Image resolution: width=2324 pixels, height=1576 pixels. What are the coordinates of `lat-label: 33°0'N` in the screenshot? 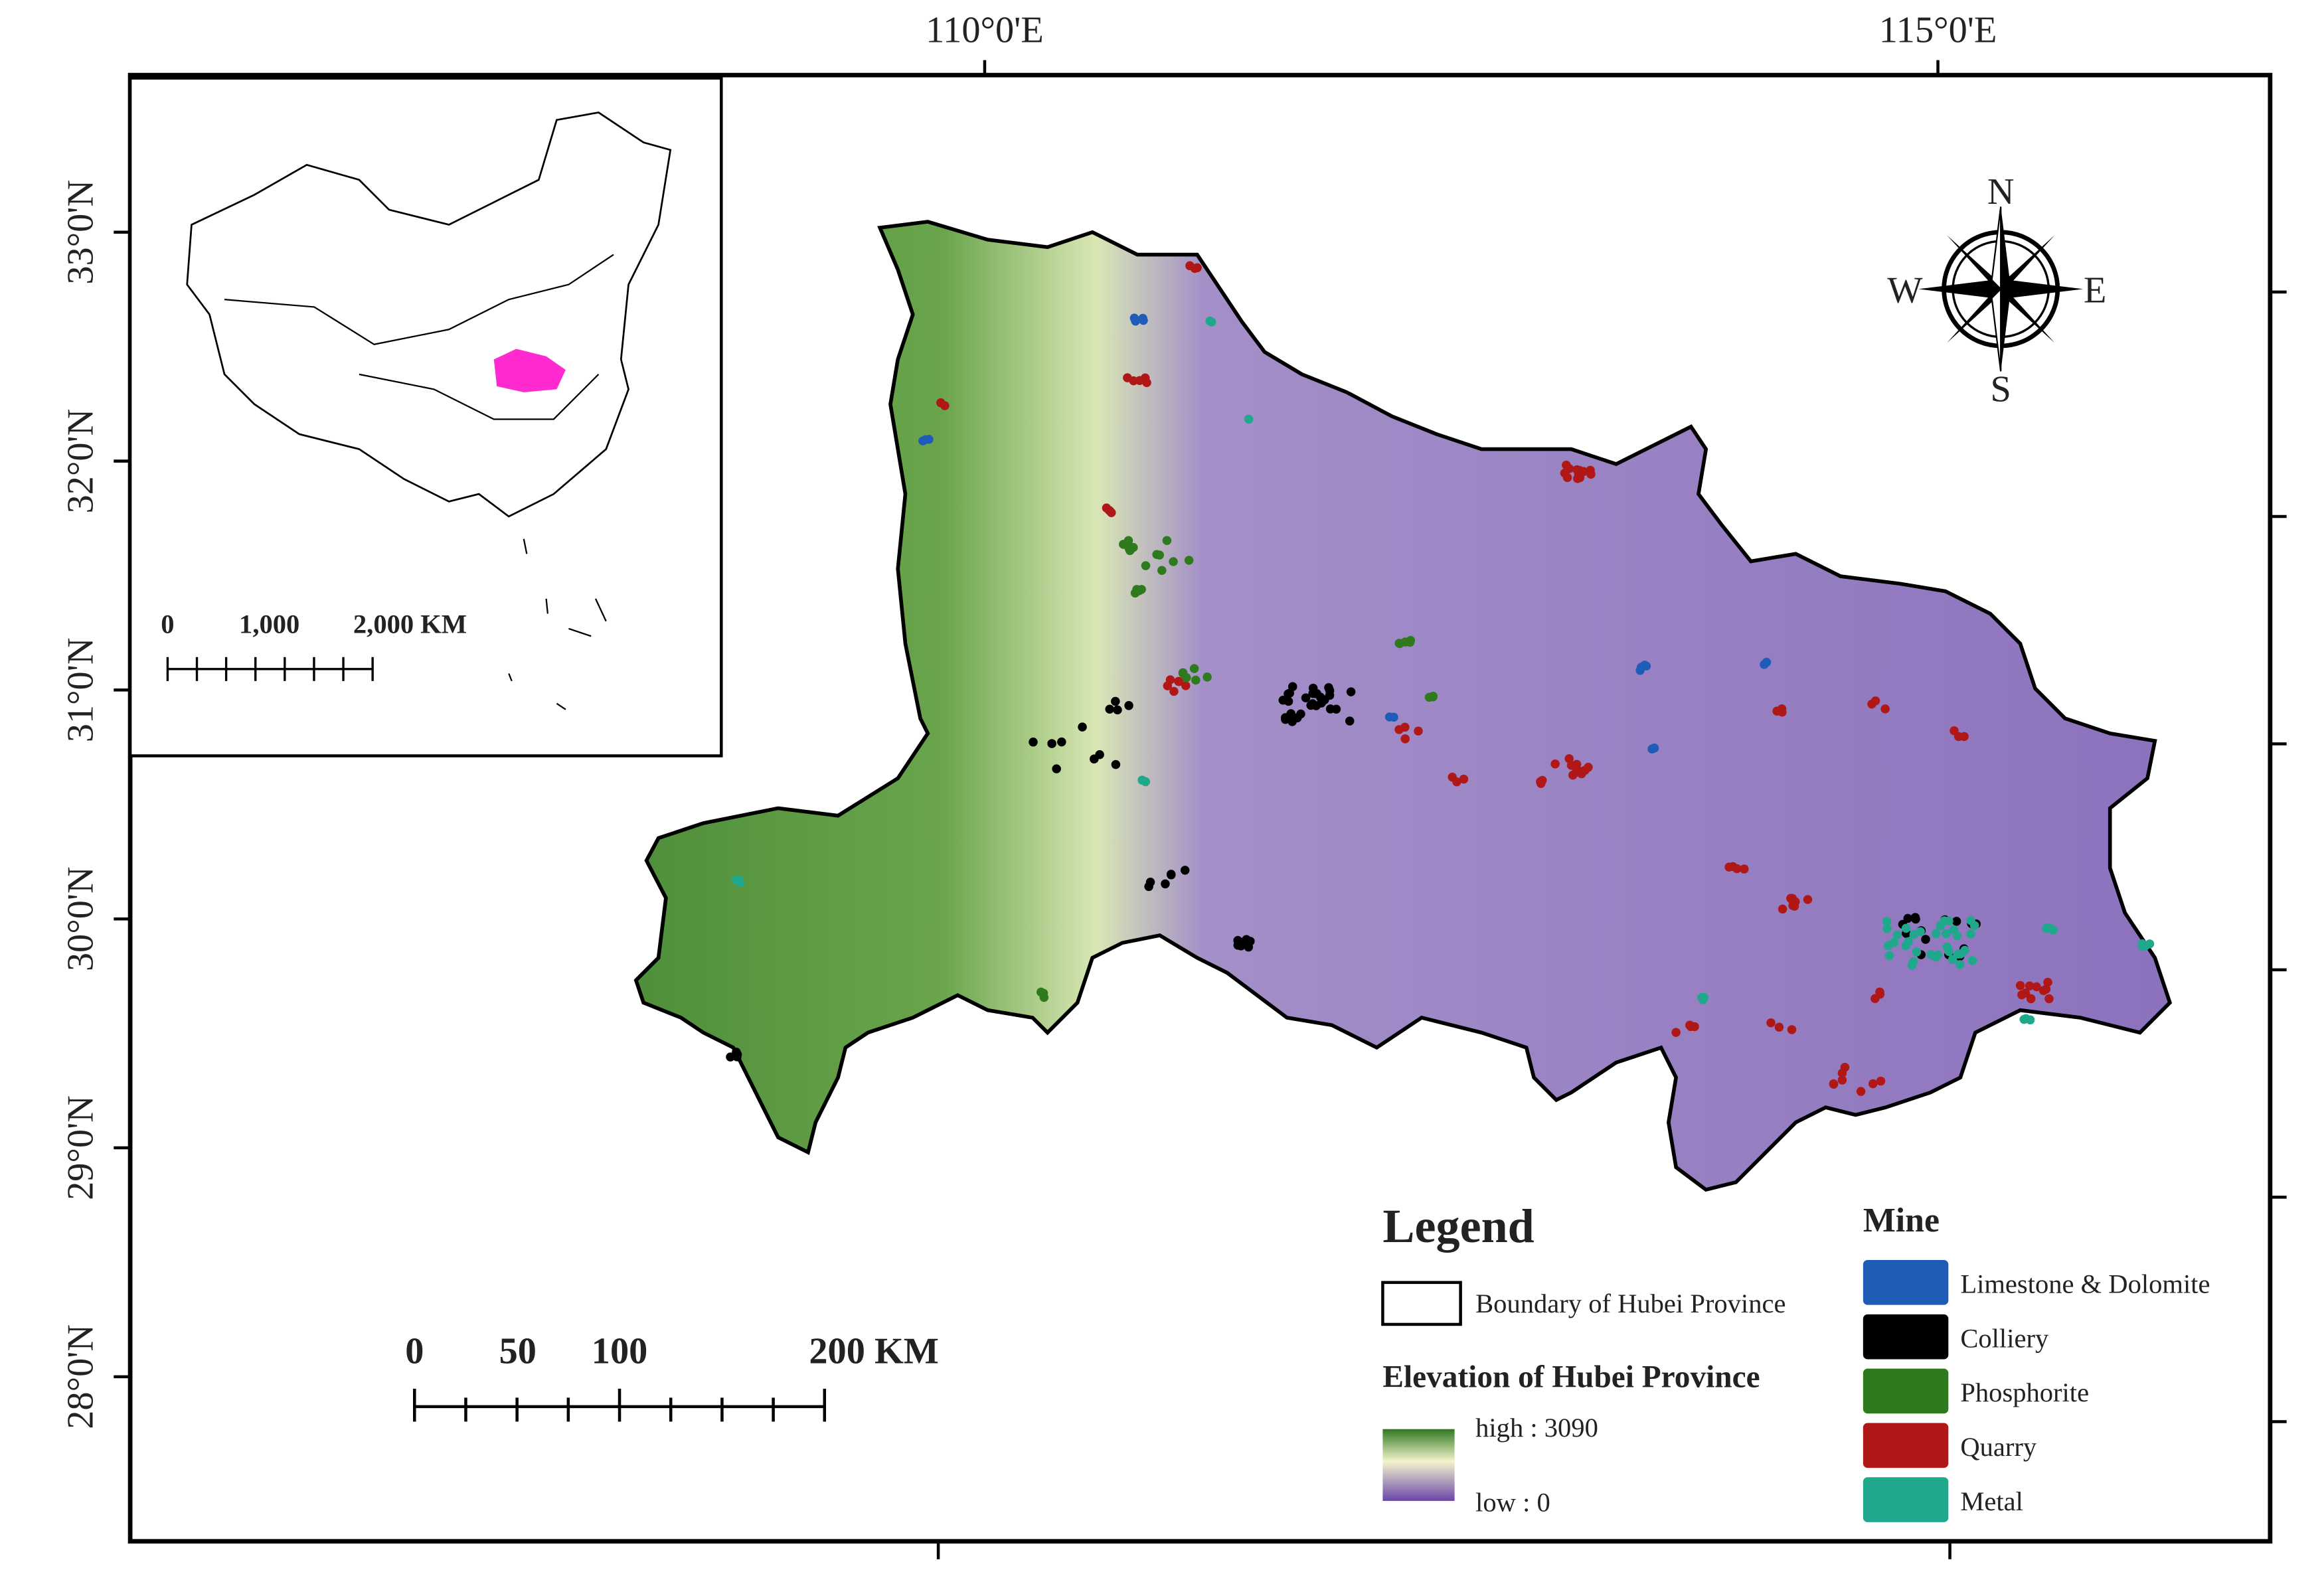 It's located at (81, 232).